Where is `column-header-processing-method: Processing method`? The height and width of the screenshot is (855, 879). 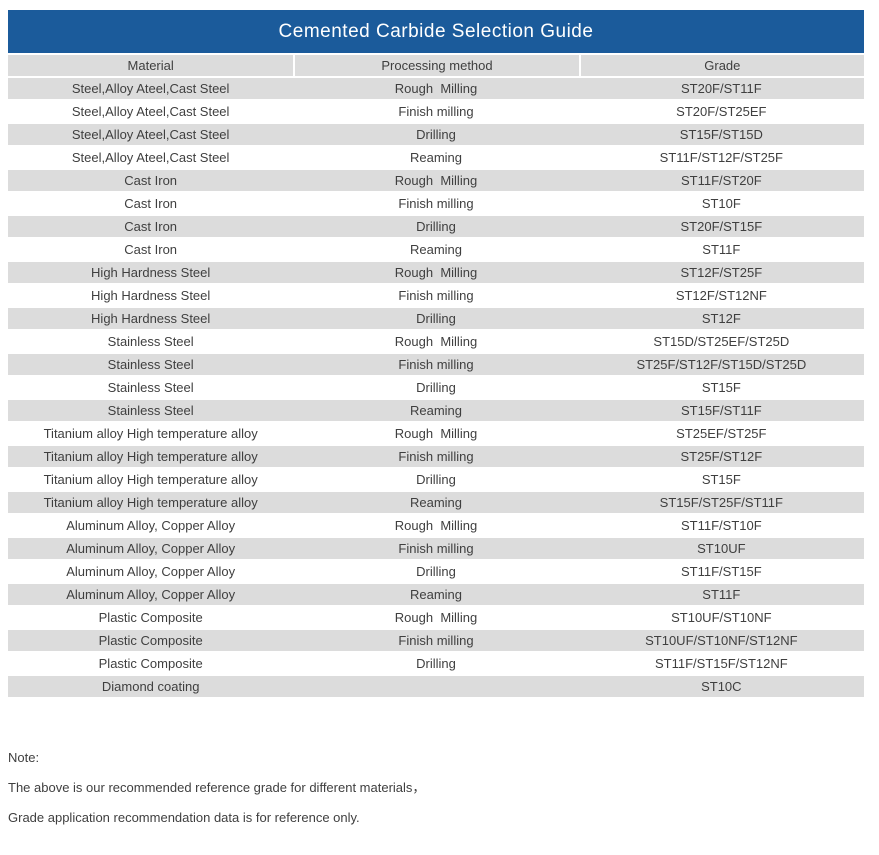
column-header-processing-method: Processing method is located at coordinates (436, 65).